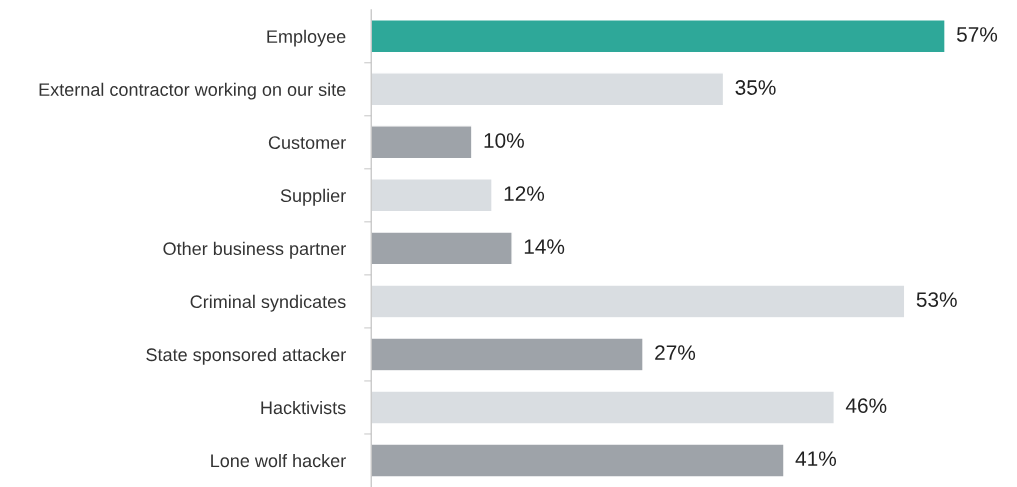 The width and height of the screenshot is (1017, 487). Describe the element at coordinates (524, 193) in the screenshot. I see `data-label: 12%` at that location.